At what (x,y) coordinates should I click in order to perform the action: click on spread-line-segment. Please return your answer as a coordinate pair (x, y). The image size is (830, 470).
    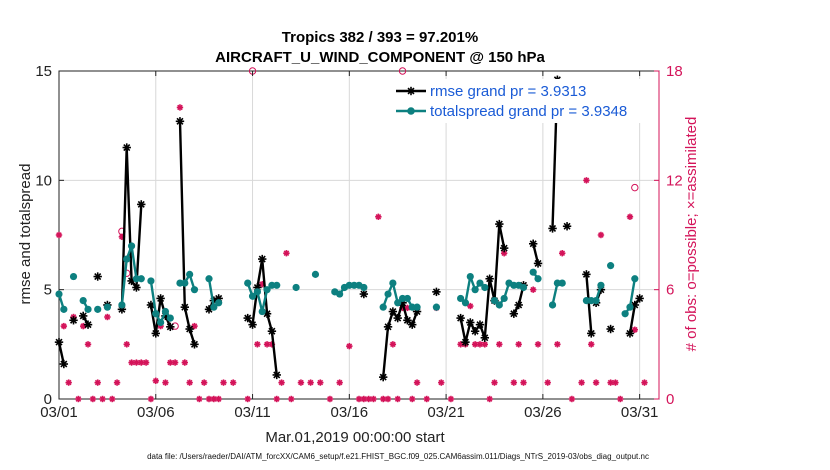
    Looking at the image, I should click on (555, 294).